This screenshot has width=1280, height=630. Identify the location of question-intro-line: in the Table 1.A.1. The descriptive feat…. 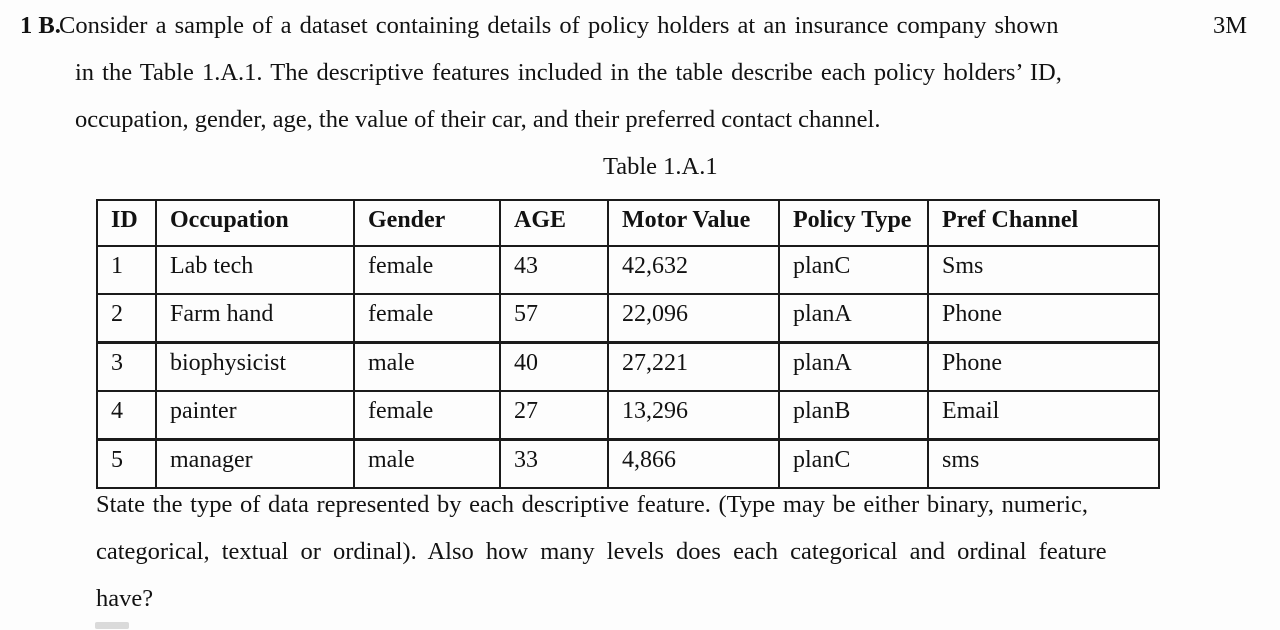
(568, 72).